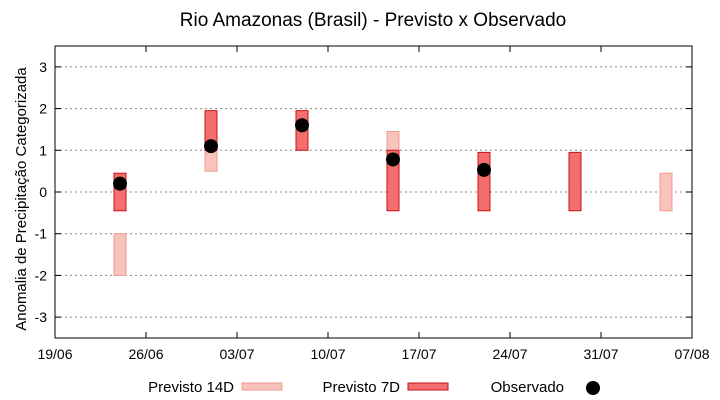 The image size is (720, 400). What do you see at coordinates (327, 354) in the screenshot?
I see `x-tick-label: 10/07` at bounding box center [327, 354].